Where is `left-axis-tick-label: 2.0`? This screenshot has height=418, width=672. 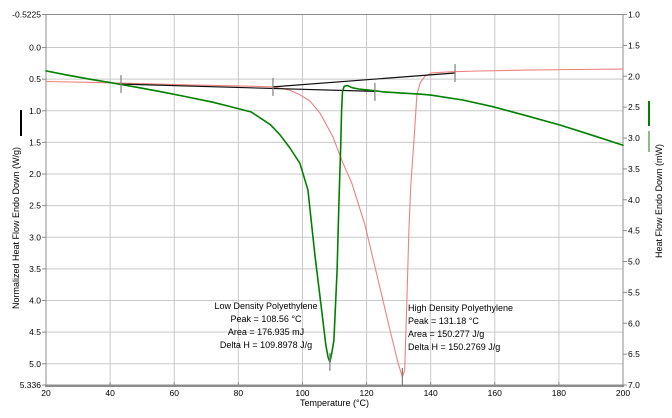
left-axis-tick-label: 2.0 is located at coordinates (35, 174).